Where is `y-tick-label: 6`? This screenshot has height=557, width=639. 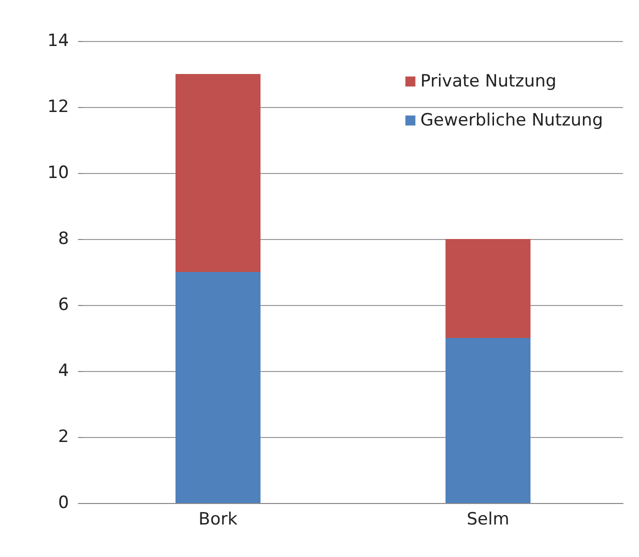 y-tick-label: 6 is located at coordinates (63, 305).